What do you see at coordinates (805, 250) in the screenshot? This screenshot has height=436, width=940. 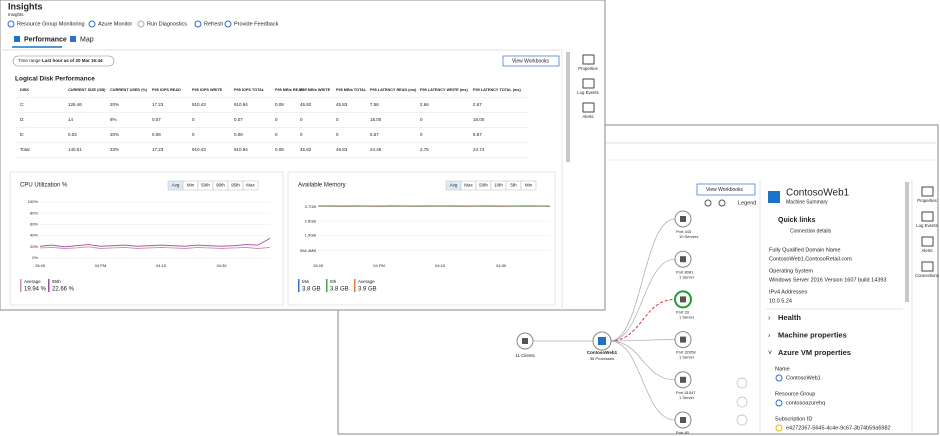 I see `label: Fully Qualified Domain Name` at bounding box center [805, 250].